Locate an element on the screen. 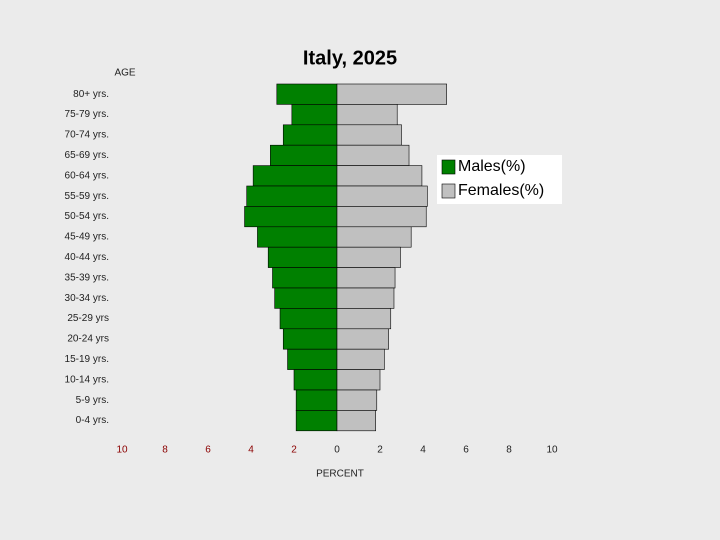 The width and height of the screenshot is (720, 540). y-tick-label: 5-9 yrs. is located at coordinates (92, 400).